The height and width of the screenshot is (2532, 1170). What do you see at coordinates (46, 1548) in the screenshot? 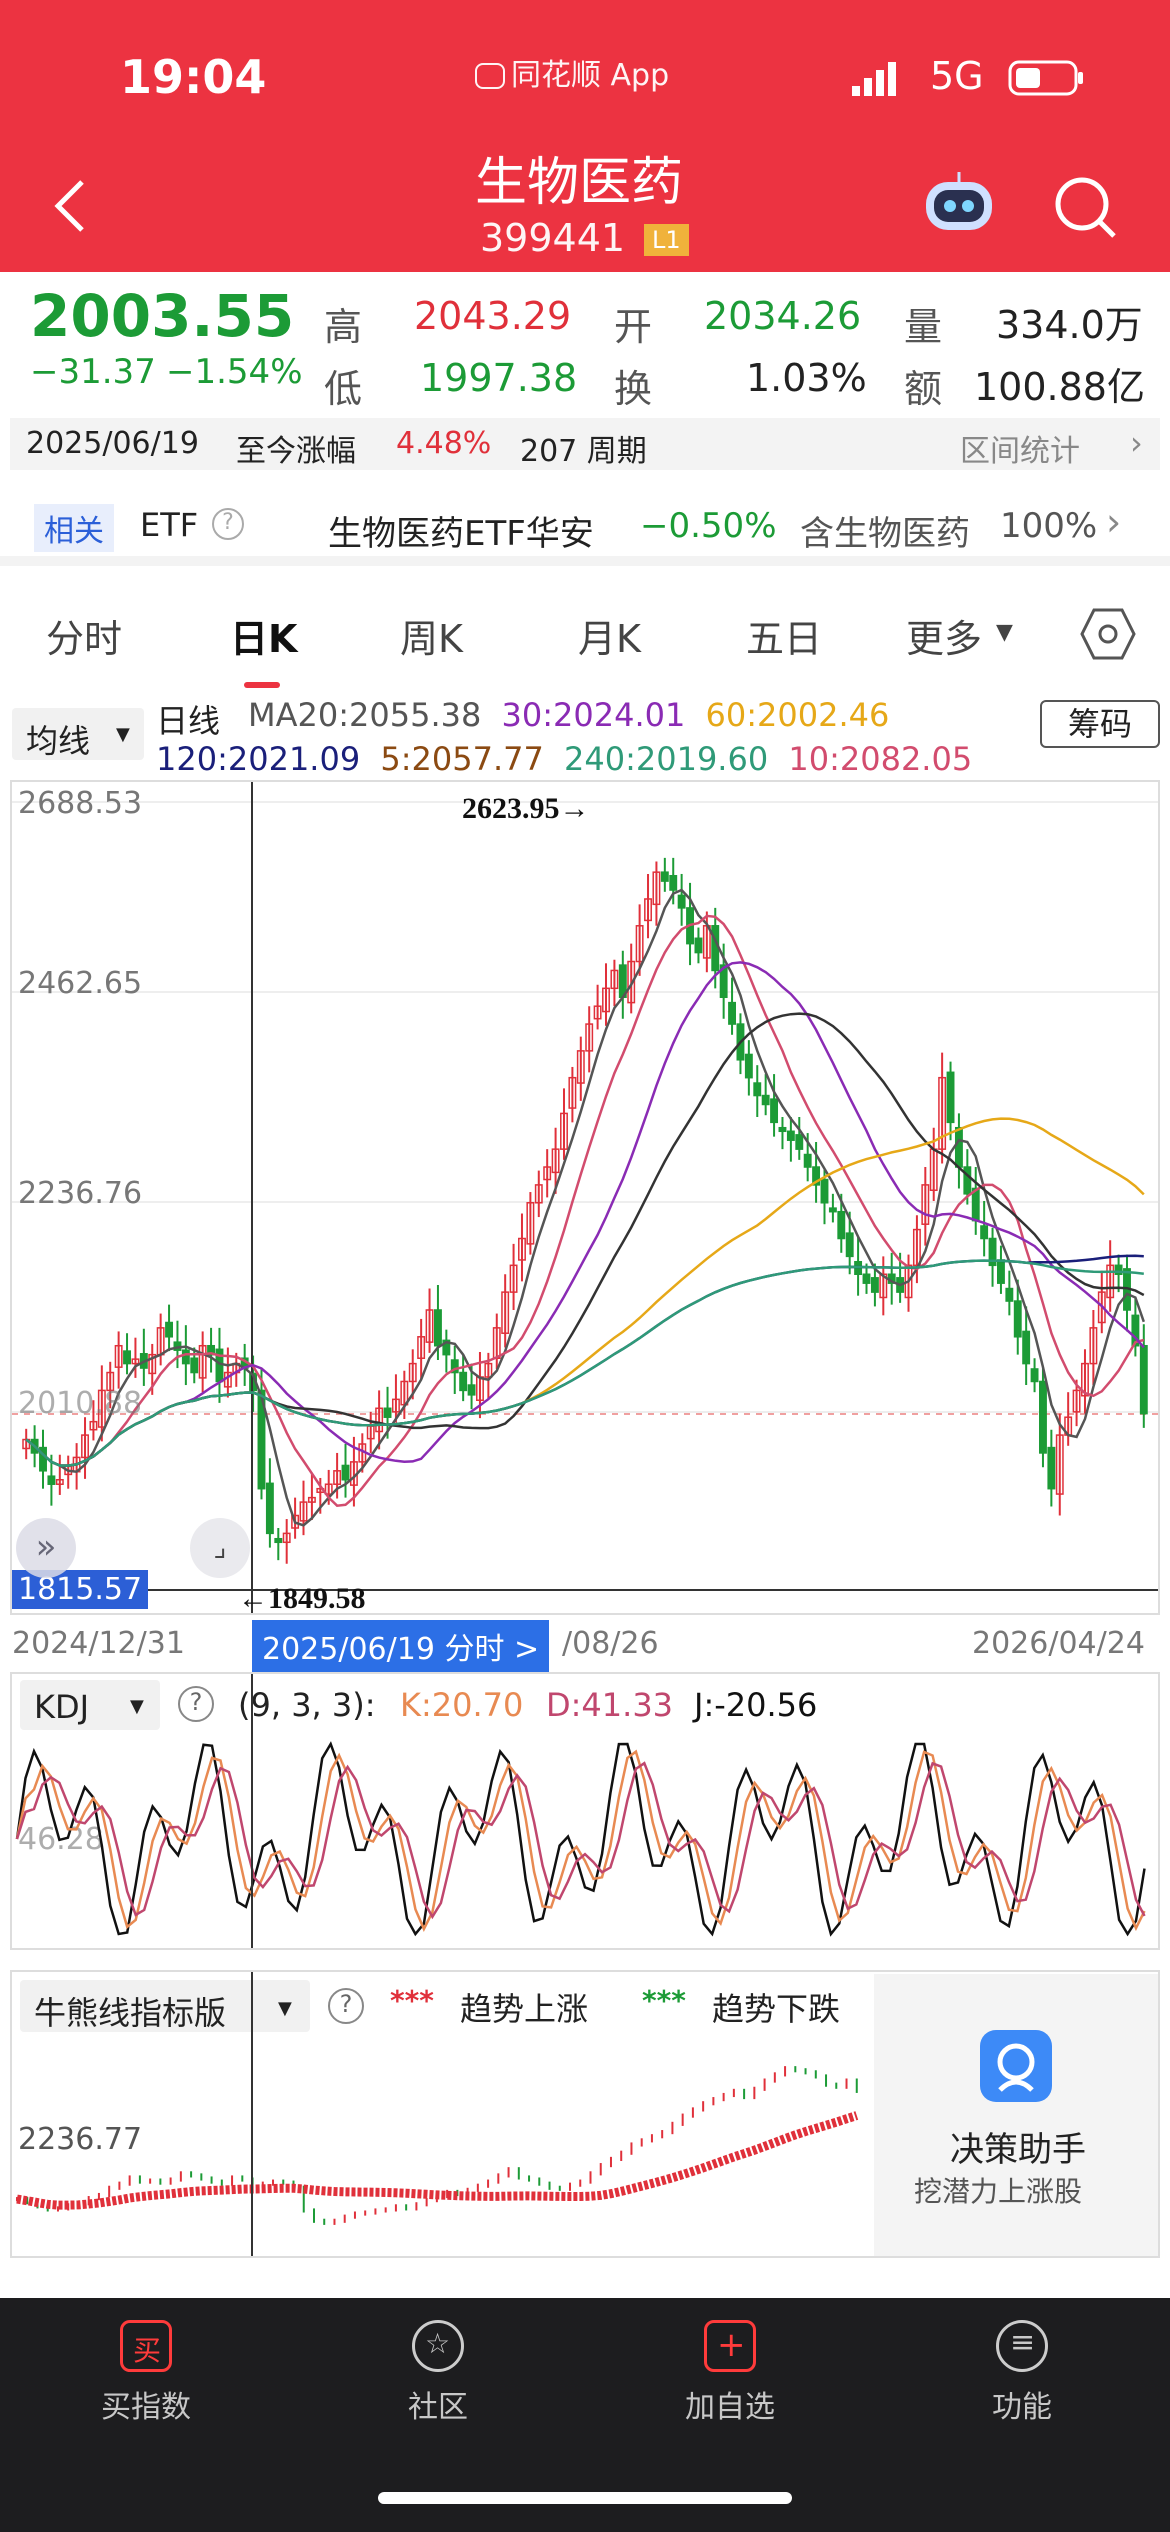
I see `expand-arrows-icon: »` at bounding box center [46, 1548].